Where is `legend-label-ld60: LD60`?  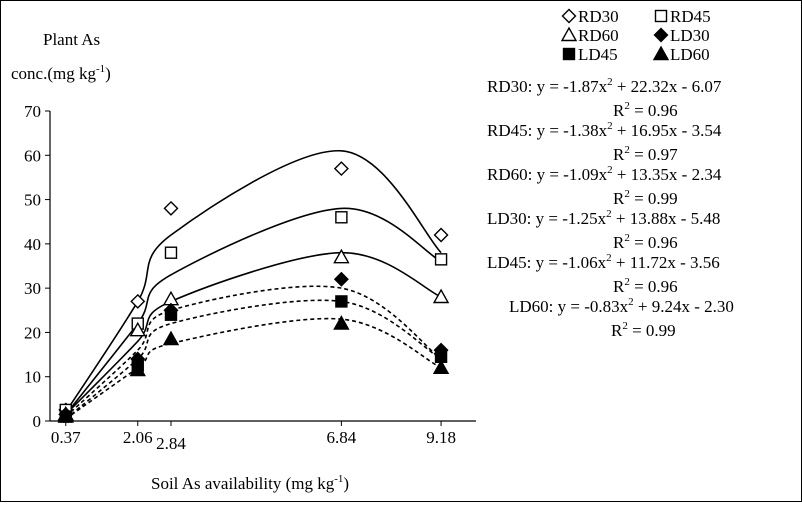 legend-label-ld60: LD60 is located at coordinates (690, 54).